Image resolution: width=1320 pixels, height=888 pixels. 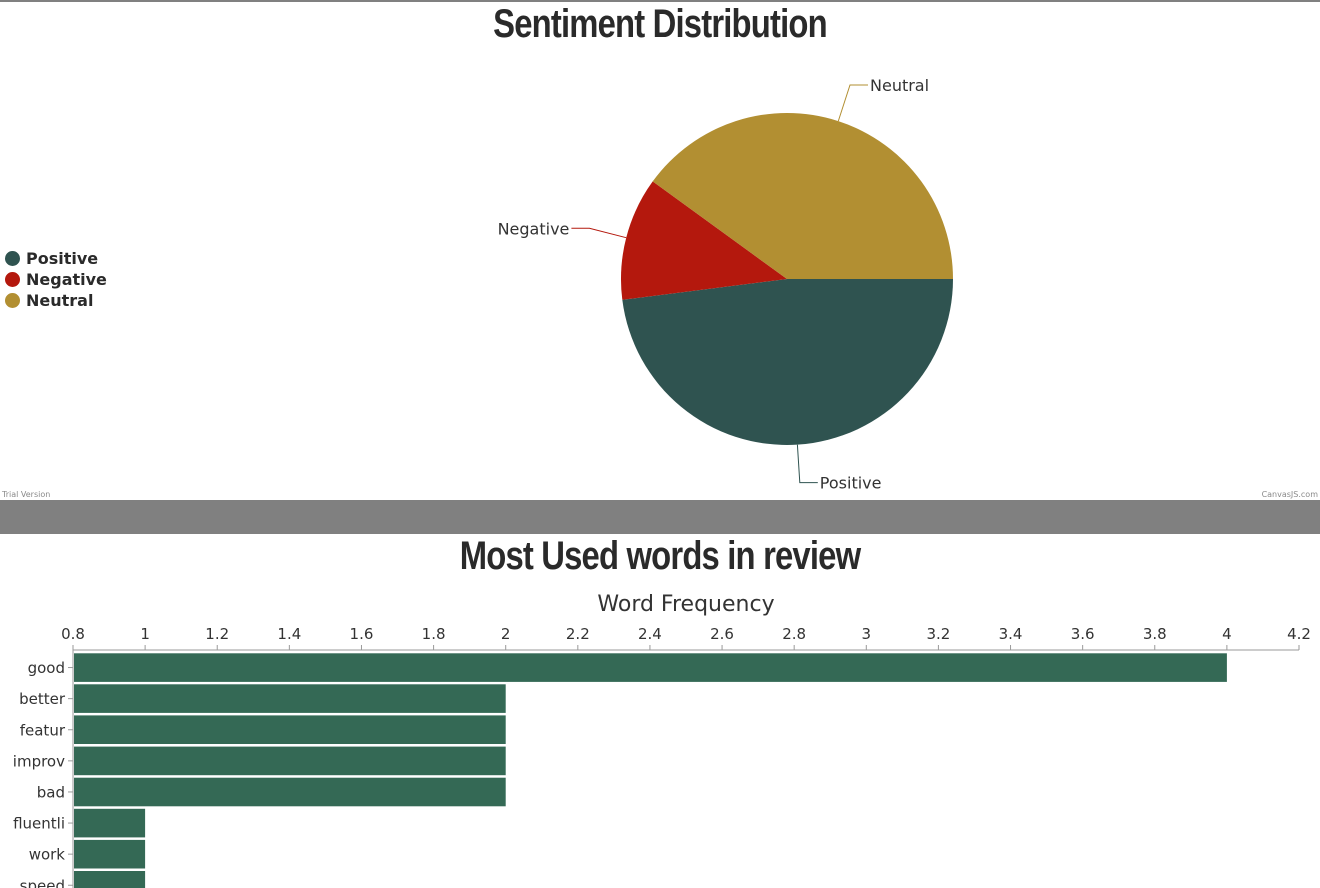 What do you see at coordinates (145, 634) in the screenshot?
I see `x-tick-label: 1` at bounding box center [145, 634].